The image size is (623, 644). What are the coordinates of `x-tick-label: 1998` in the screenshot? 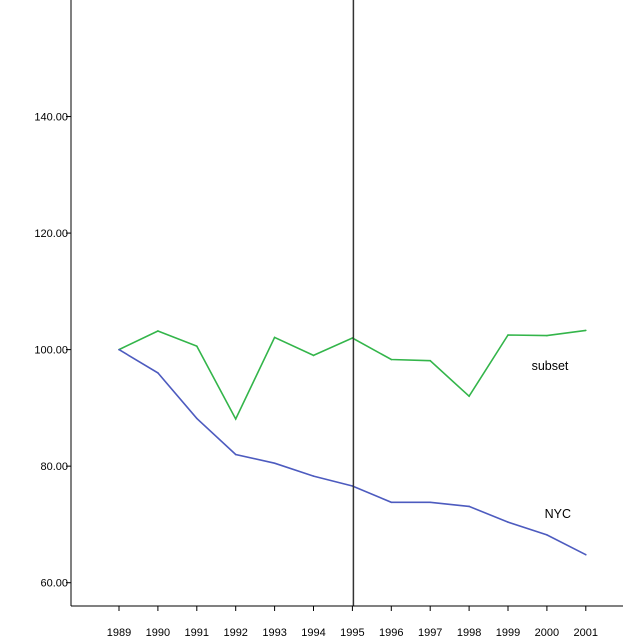 It's located at (469, 633).